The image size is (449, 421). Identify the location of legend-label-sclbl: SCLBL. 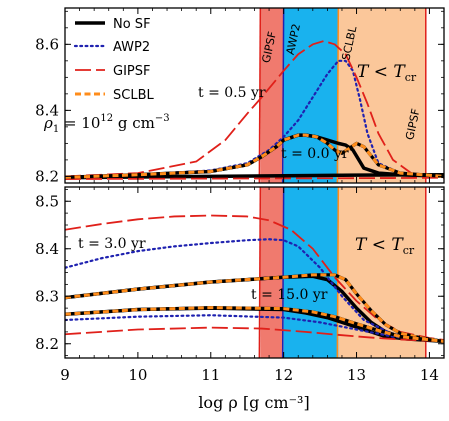
(133, 95).